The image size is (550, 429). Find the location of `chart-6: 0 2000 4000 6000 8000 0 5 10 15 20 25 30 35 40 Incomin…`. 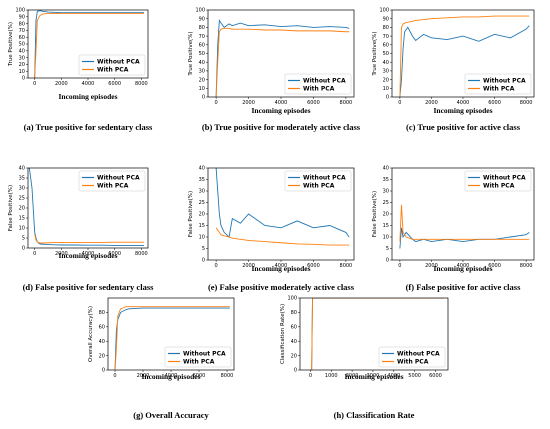

chart-6: 0 2000 4000 6000 8000 0 5 10 15 20 25 30 35 40 Incomin… is located at coordinates (453, 229).